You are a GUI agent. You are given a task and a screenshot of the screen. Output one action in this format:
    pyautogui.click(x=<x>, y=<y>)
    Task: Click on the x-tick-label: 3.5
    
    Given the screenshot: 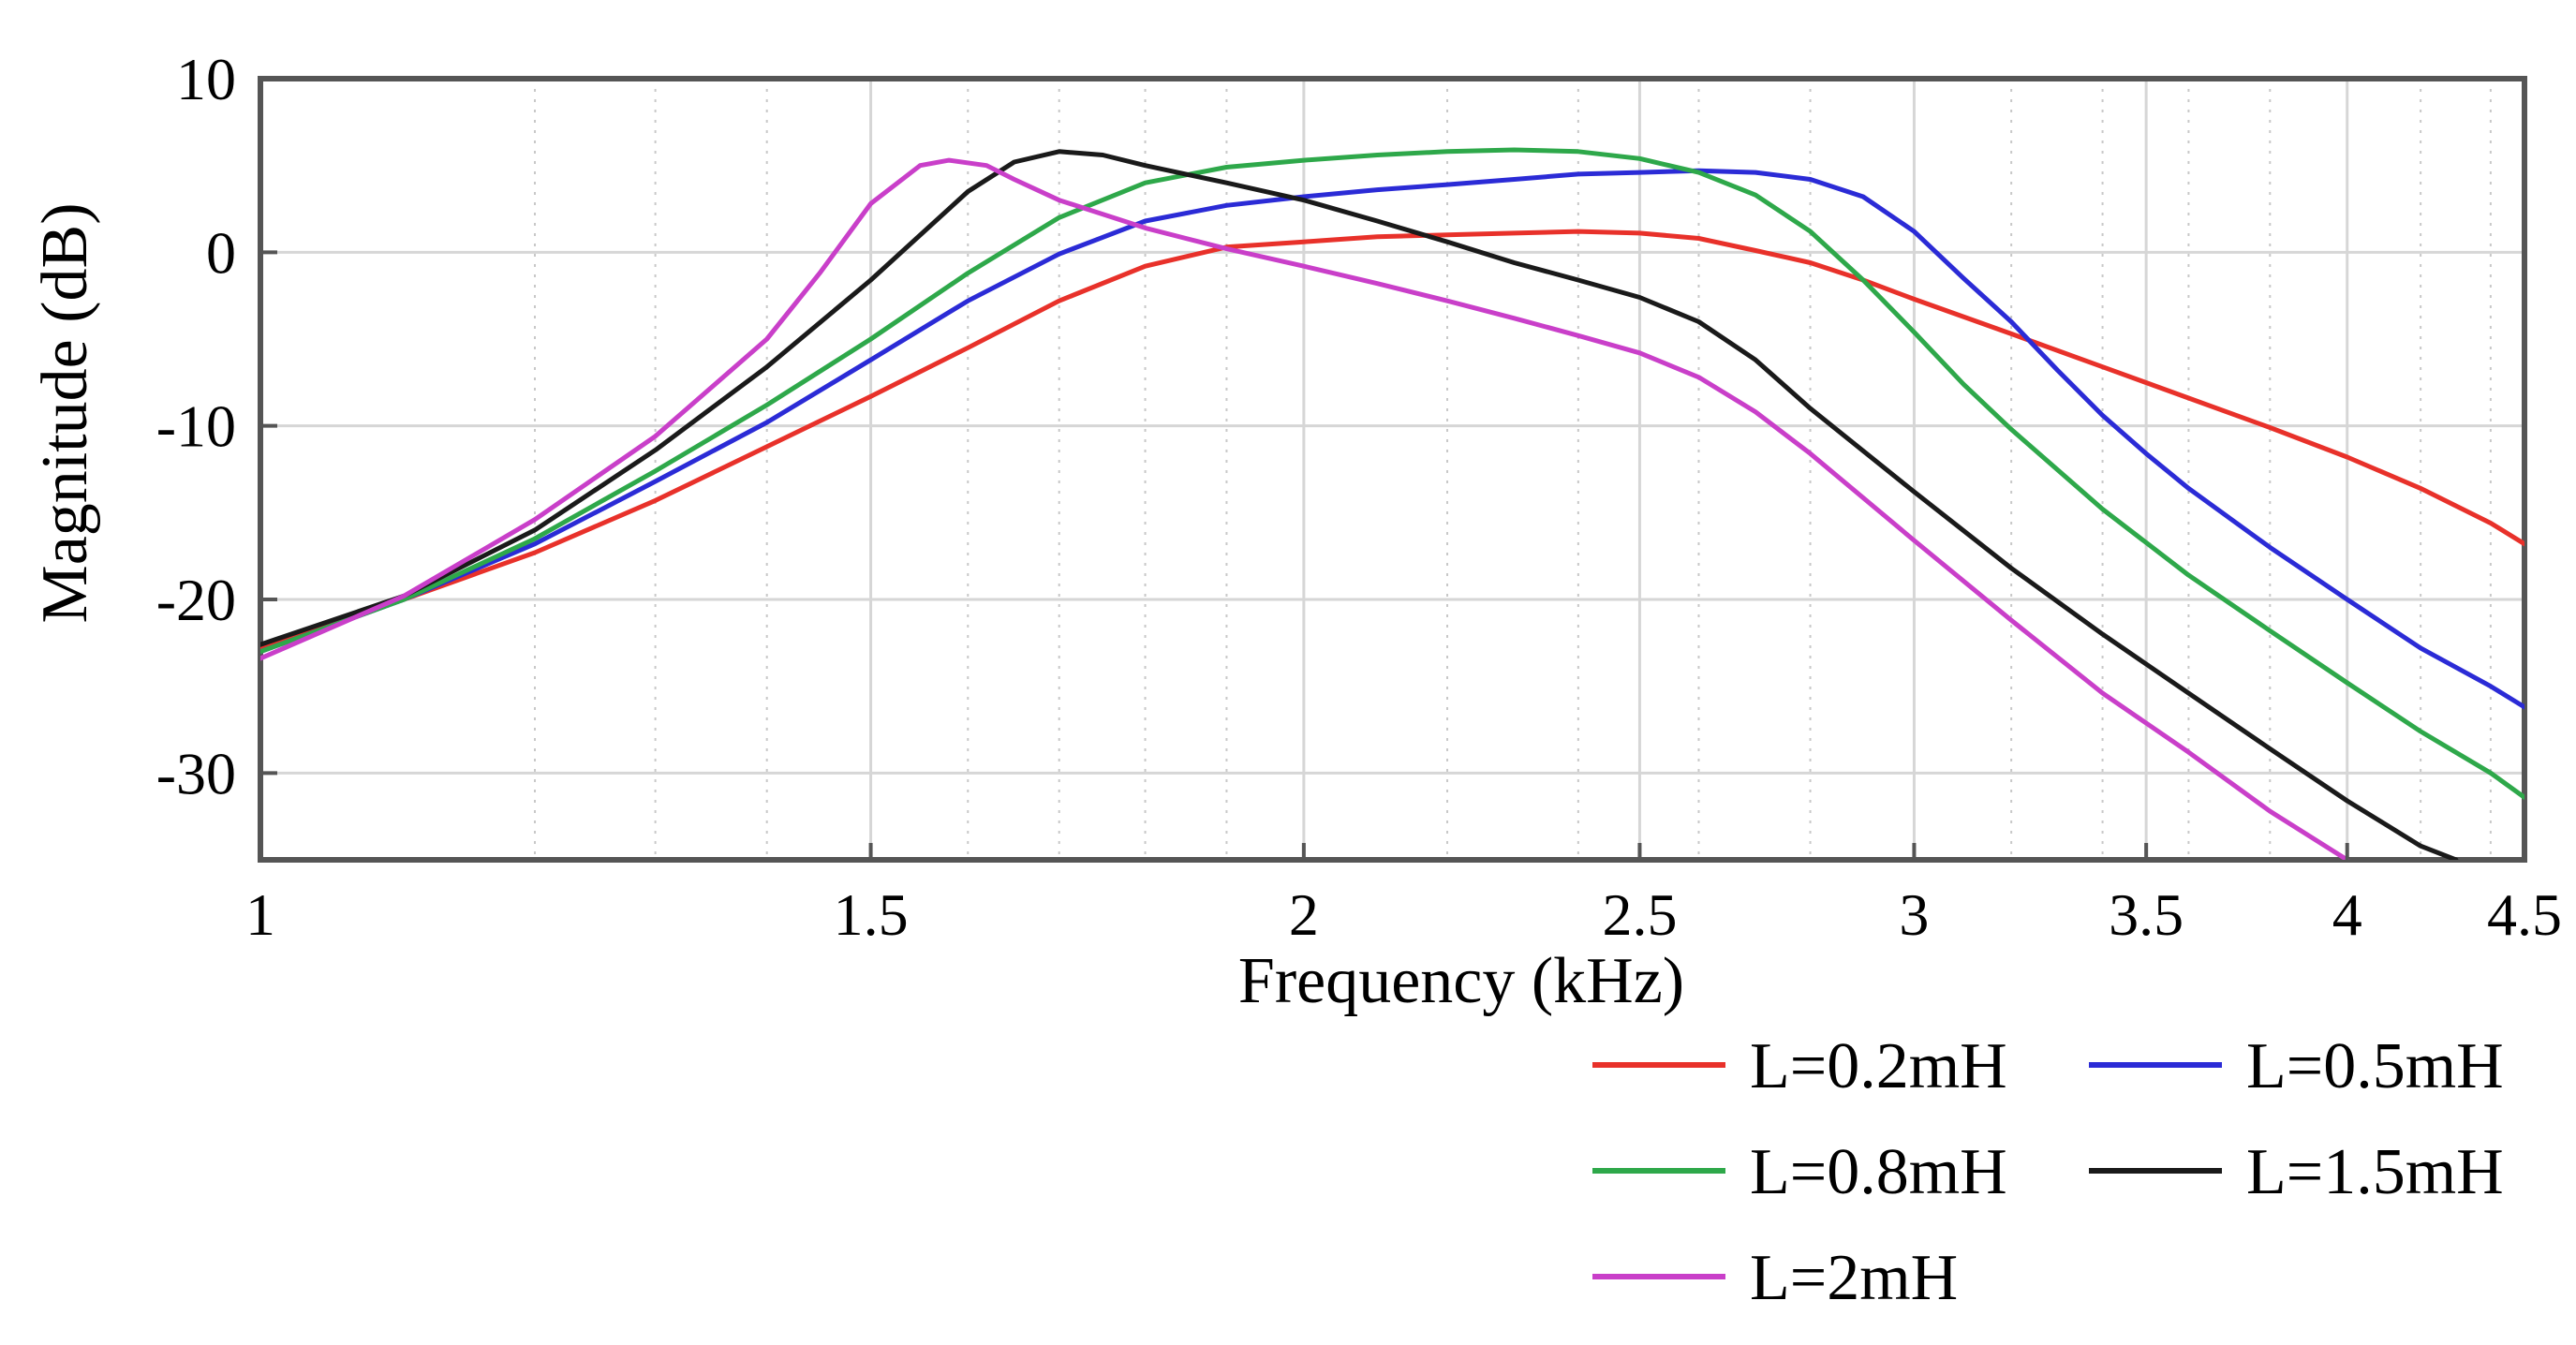 What is the action you would take?
    pyautogui.click(x=2146, y=914)
    